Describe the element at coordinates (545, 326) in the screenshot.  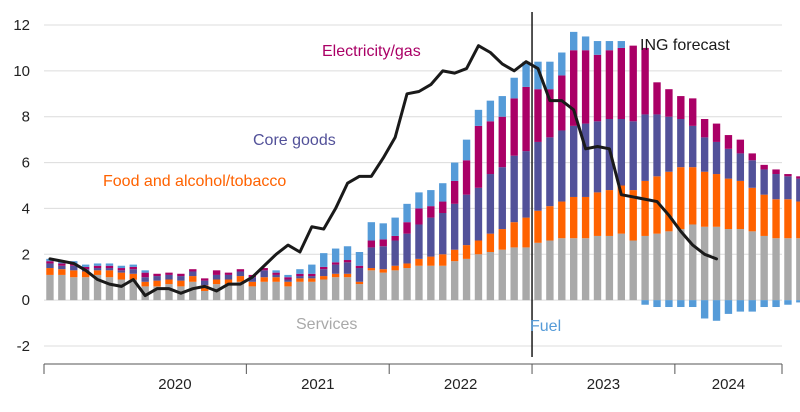
I see `fuel-label: Fuel` at that location.